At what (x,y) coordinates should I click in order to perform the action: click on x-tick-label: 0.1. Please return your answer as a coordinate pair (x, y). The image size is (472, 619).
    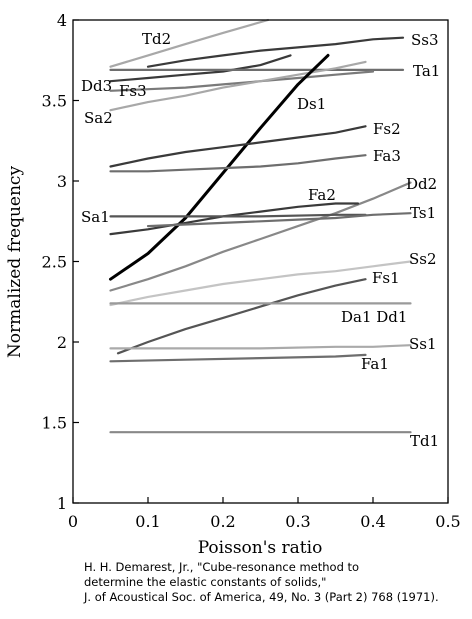
    Looking at the image, I should click on (147, 521).